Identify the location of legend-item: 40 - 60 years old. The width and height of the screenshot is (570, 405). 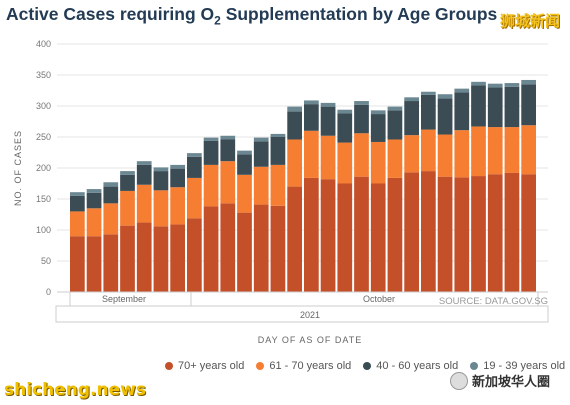
(410, 366).